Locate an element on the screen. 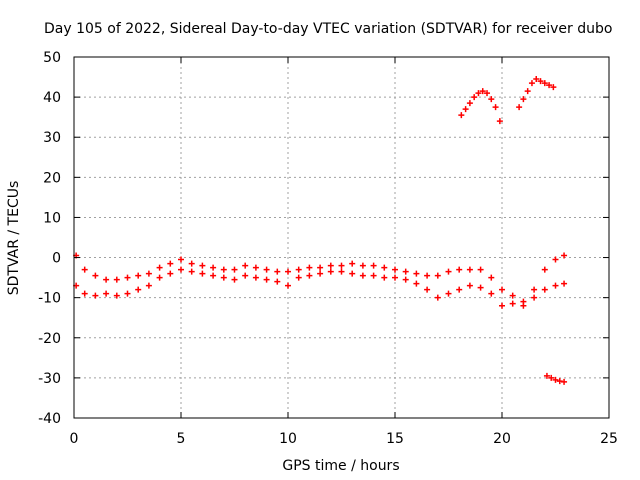  y-tick-label: -30 is located at coordinates (49, 379).